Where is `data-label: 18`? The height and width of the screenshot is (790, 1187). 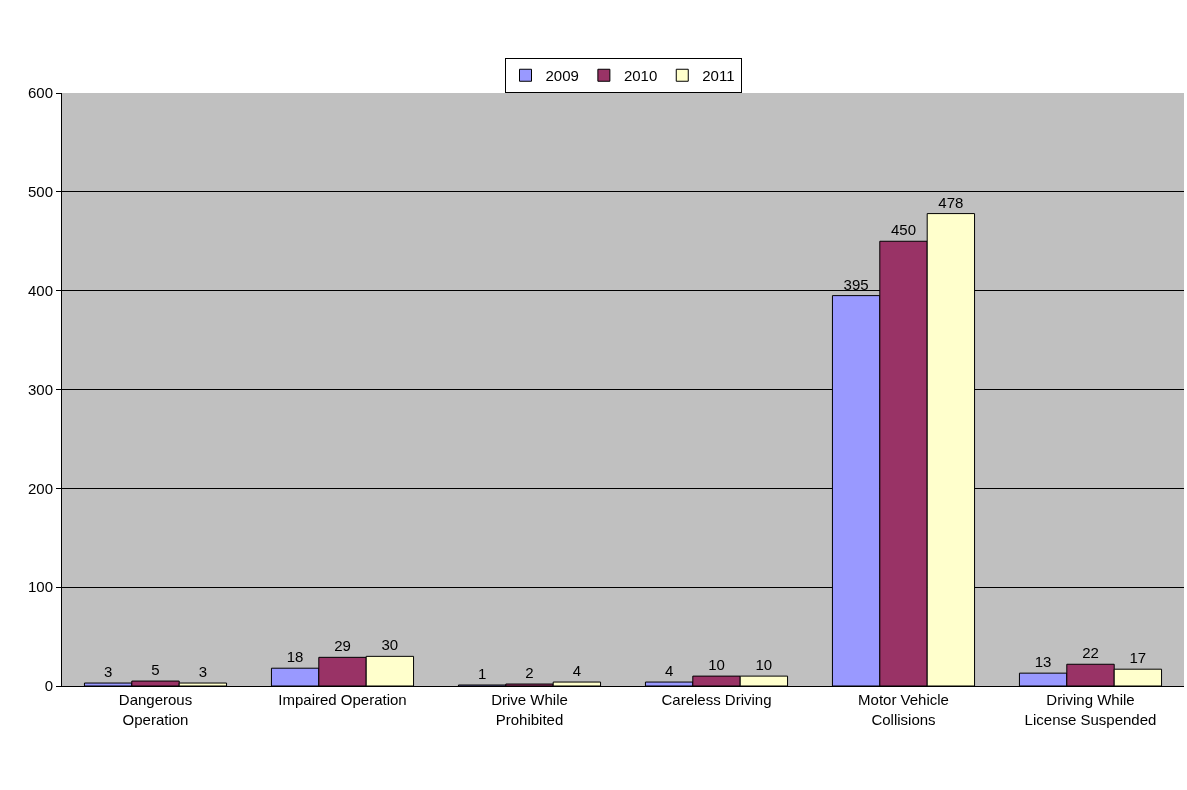
data-label: 18 is located at coordinates (295, 657).